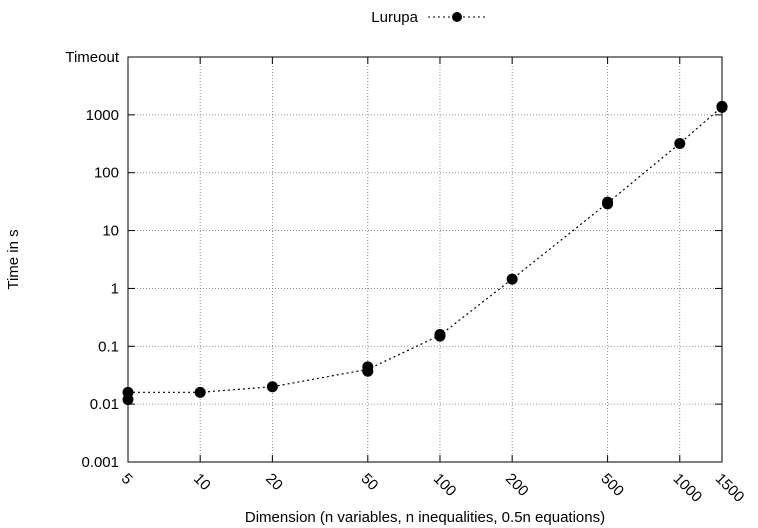 Image resolution: width=758 pixels, height=528 pixels. I want to click on y-tick-label-timeout: Timeout, so click(92, 57).